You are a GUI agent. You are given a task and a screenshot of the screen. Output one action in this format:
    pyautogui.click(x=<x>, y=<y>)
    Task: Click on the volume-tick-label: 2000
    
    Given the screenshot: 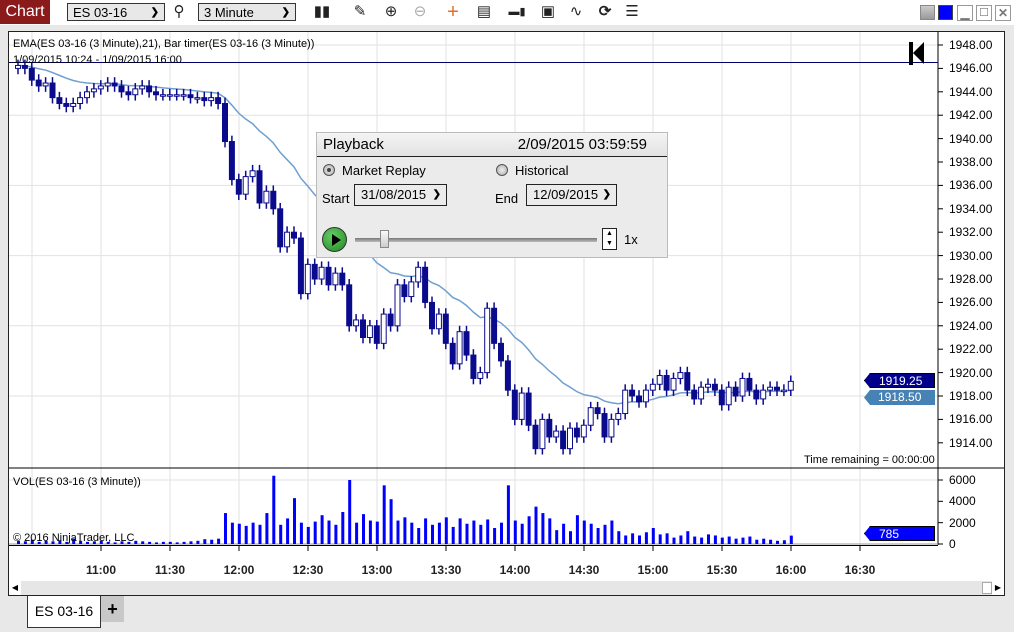 What is the action you would take?
    pyautogui.click(x=962, y=522)
    